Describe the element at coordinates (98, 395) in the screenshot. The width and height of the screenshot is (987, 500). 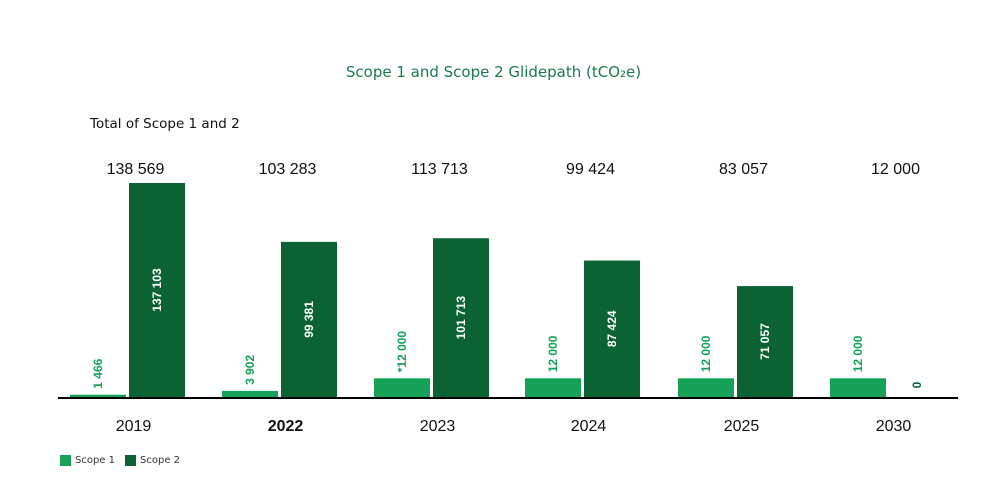
I see `bar-scope-1-2019` at that location.